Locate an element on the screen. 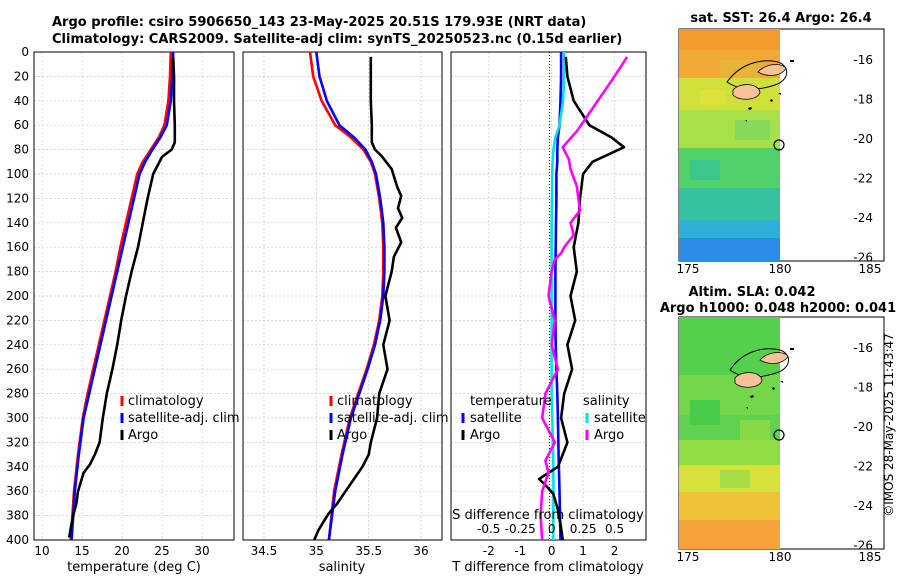 The height and width of the screenshot is (580, 900). sst-field is located at coordinates (729, 145).